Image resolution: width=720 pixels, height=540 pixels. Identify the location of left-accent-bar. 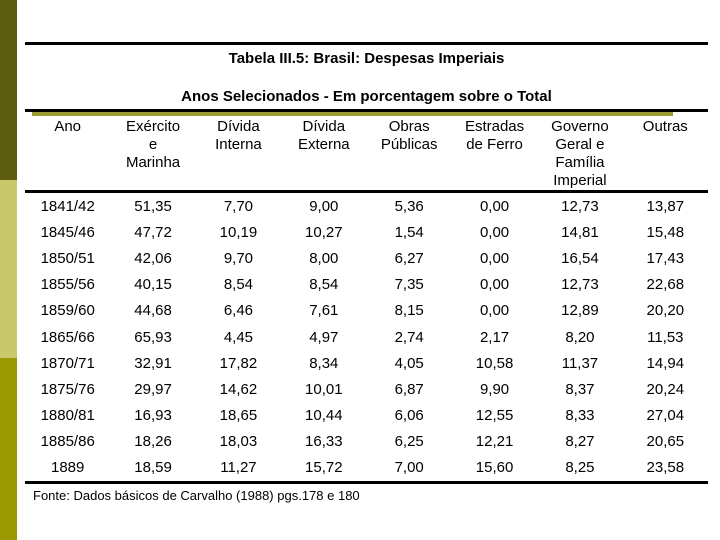
(8, 270).